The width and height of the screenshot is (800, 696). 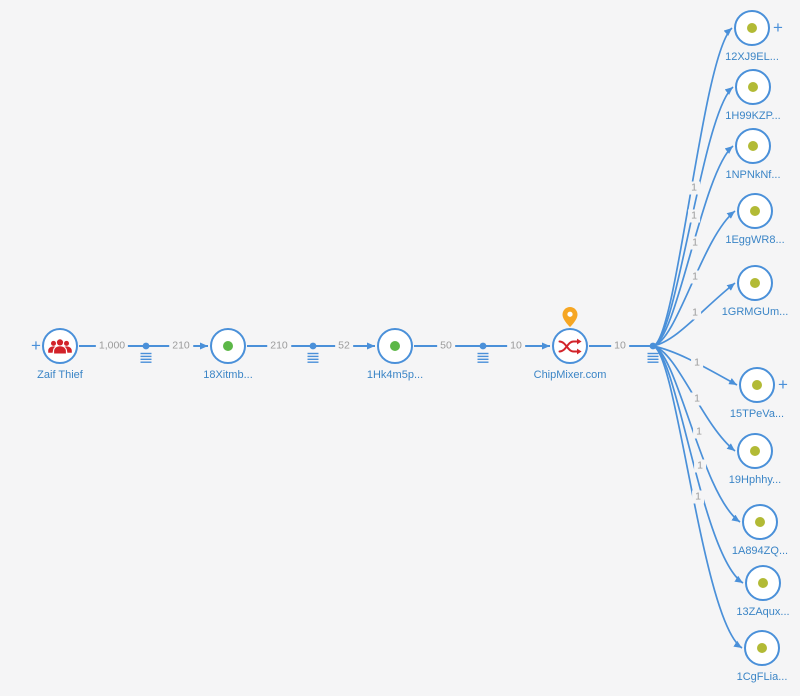 I want to click on node-r3, so click(x=753, y=146).